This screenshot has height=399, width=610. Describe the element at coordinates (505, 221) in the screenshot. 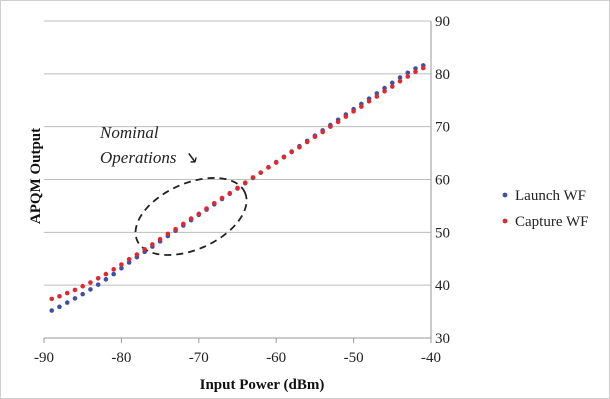

I see `legend-marker-capture-wf` at that location.